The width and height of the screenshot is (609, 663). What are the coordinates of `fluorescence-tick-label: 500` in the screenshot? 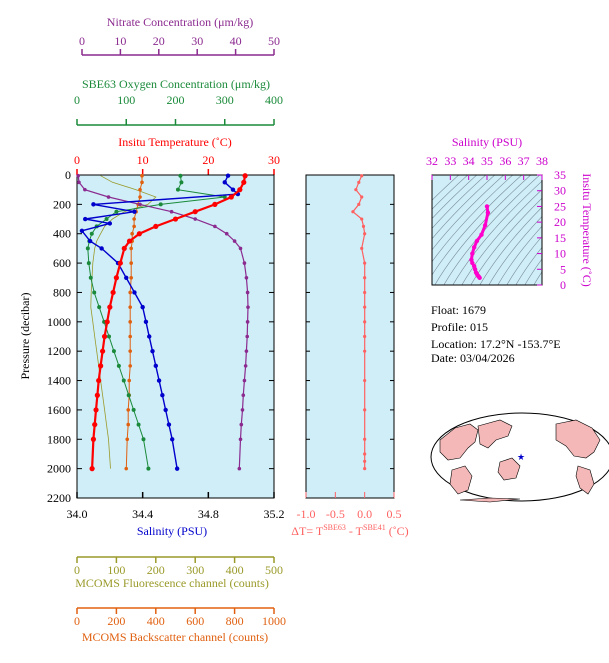 It's located at (274, 570).